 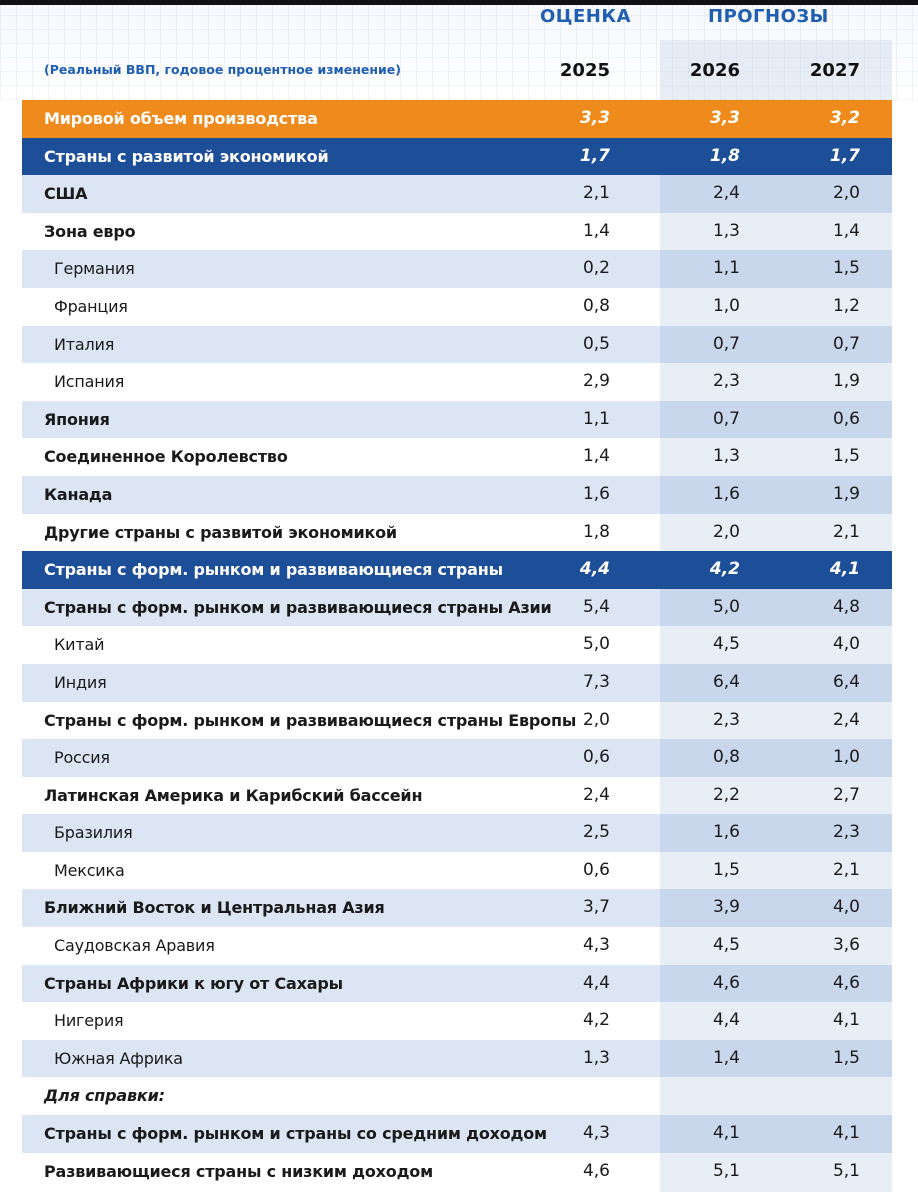 What do you see at coordinates (459, 2) in the screenshot?
I see `top-edge-bar` at bounding box center [459, 2].